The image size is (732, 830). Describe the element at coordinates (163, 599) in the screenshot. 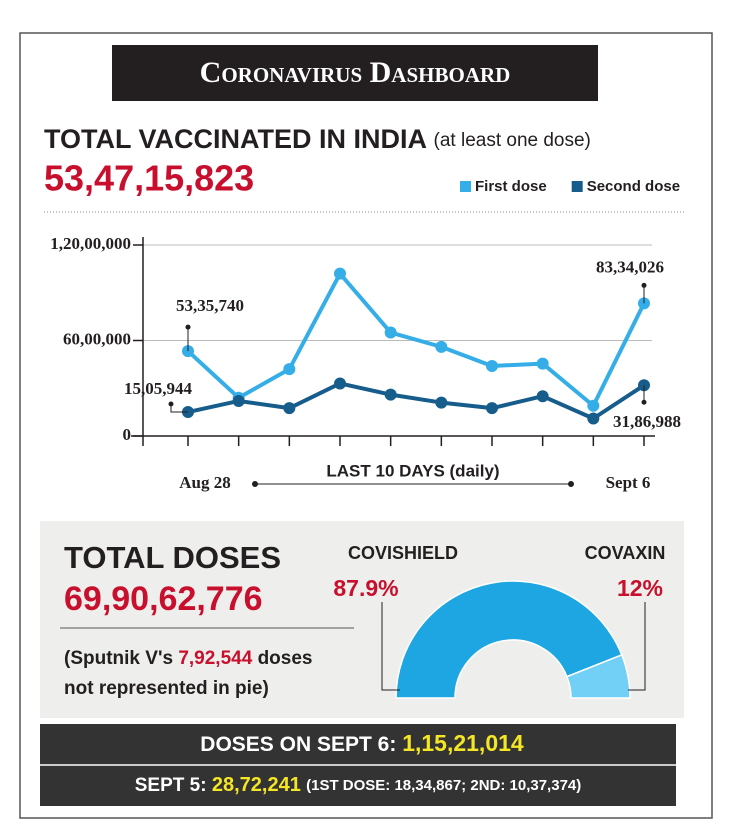

I see `doses-total: 69,90,62,776` at that location.